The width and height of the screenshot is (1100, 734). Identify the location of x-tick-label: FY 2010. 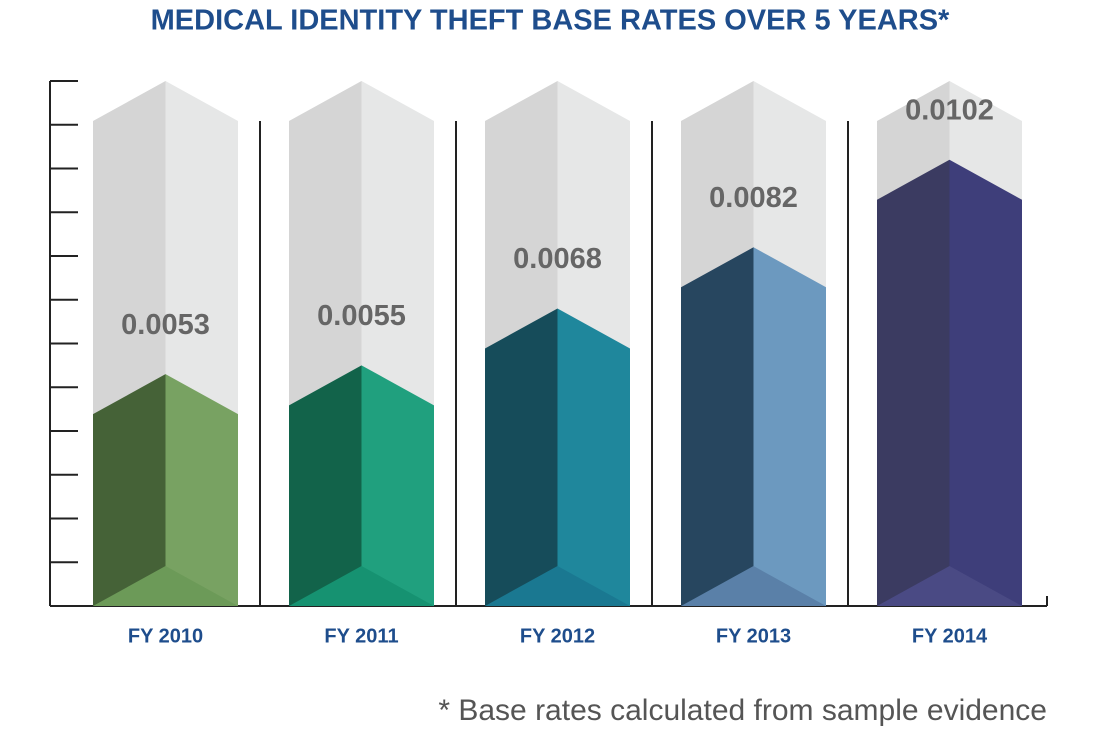
(165, 636).